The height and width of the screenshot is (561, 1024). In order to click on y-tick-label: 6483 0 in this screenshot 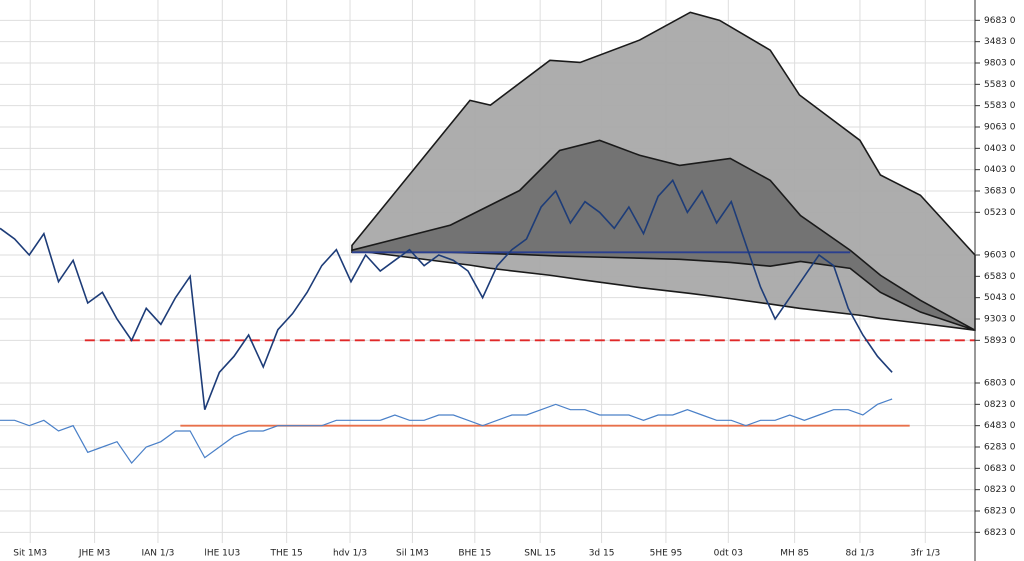, I will do `click(1000, 426)`.